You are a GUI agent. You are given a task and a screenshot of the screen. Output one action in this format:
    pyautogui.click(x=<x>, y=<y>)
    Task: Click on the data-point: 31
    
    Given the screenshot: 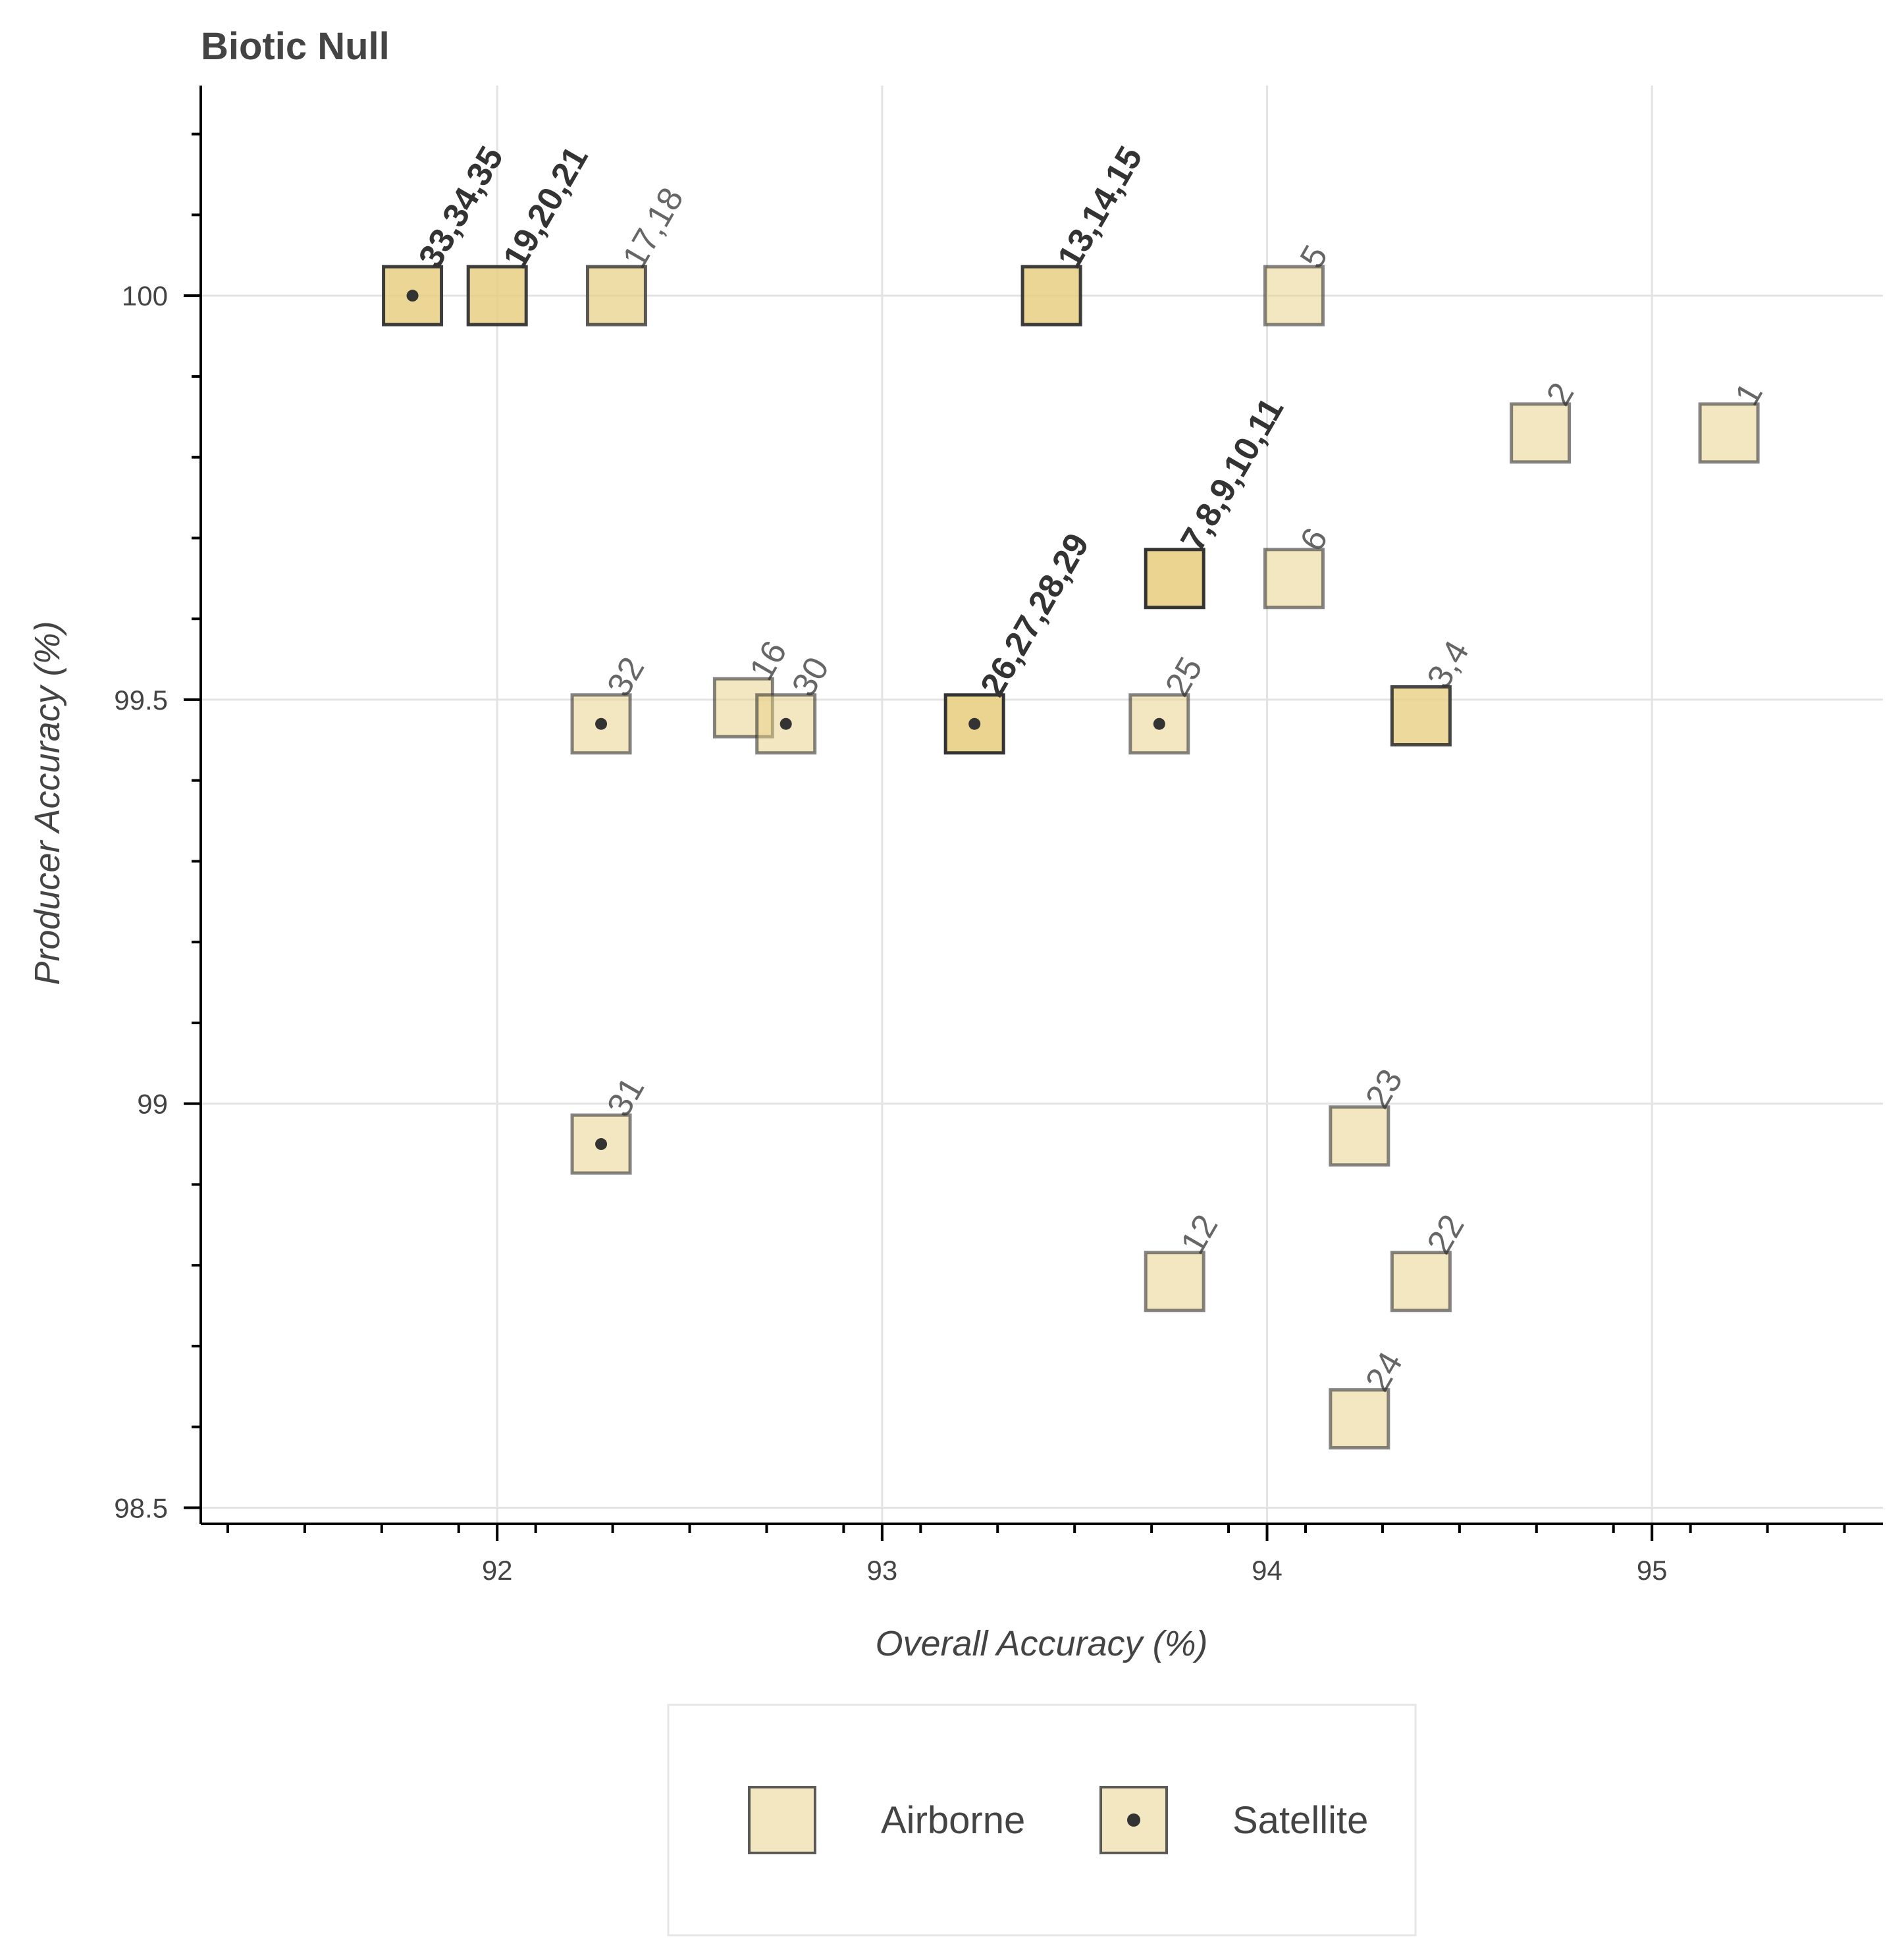 What is the action you would take?
    pyautogui.click(x=611, y=1123)
    